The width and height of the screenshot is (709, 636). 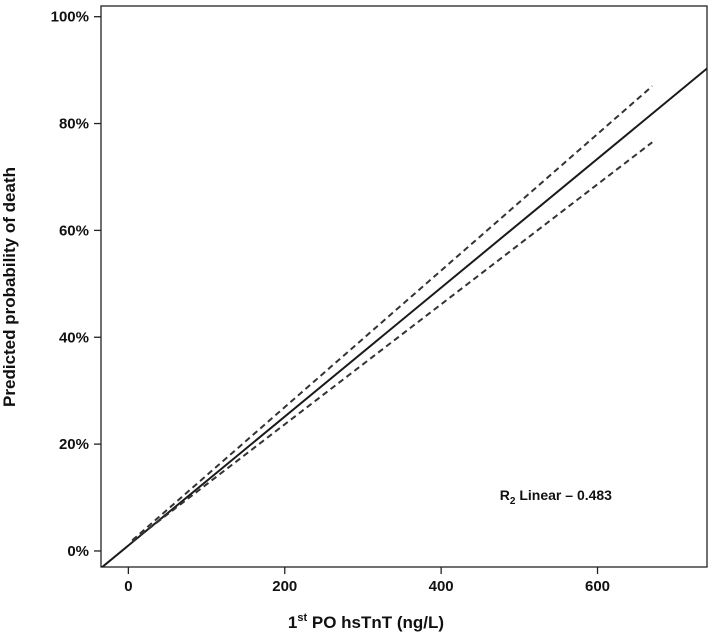 I want to click on y-tick-label: 20%, so click(x=74, y=444).